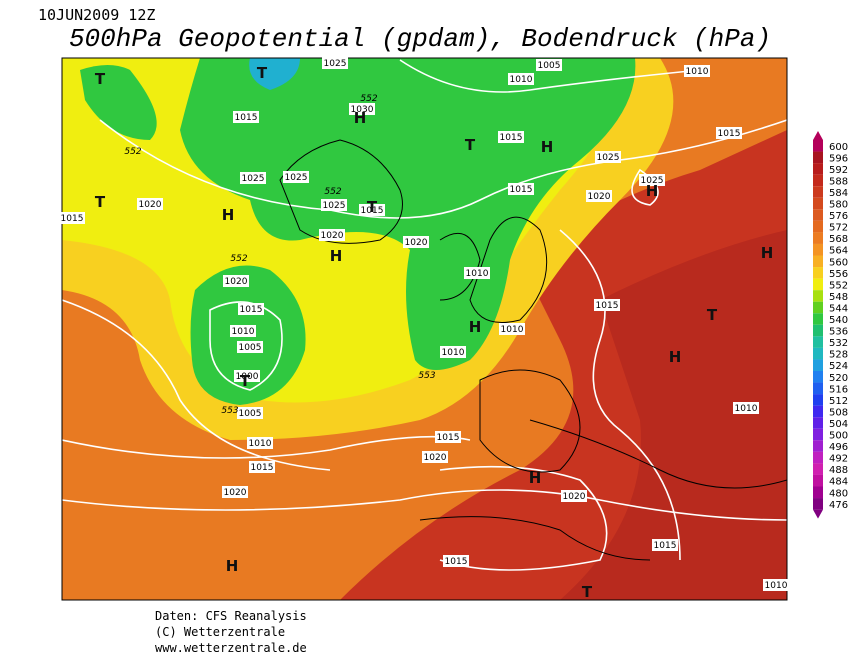  I want to click on contour-label: 552, so click(368, 99).